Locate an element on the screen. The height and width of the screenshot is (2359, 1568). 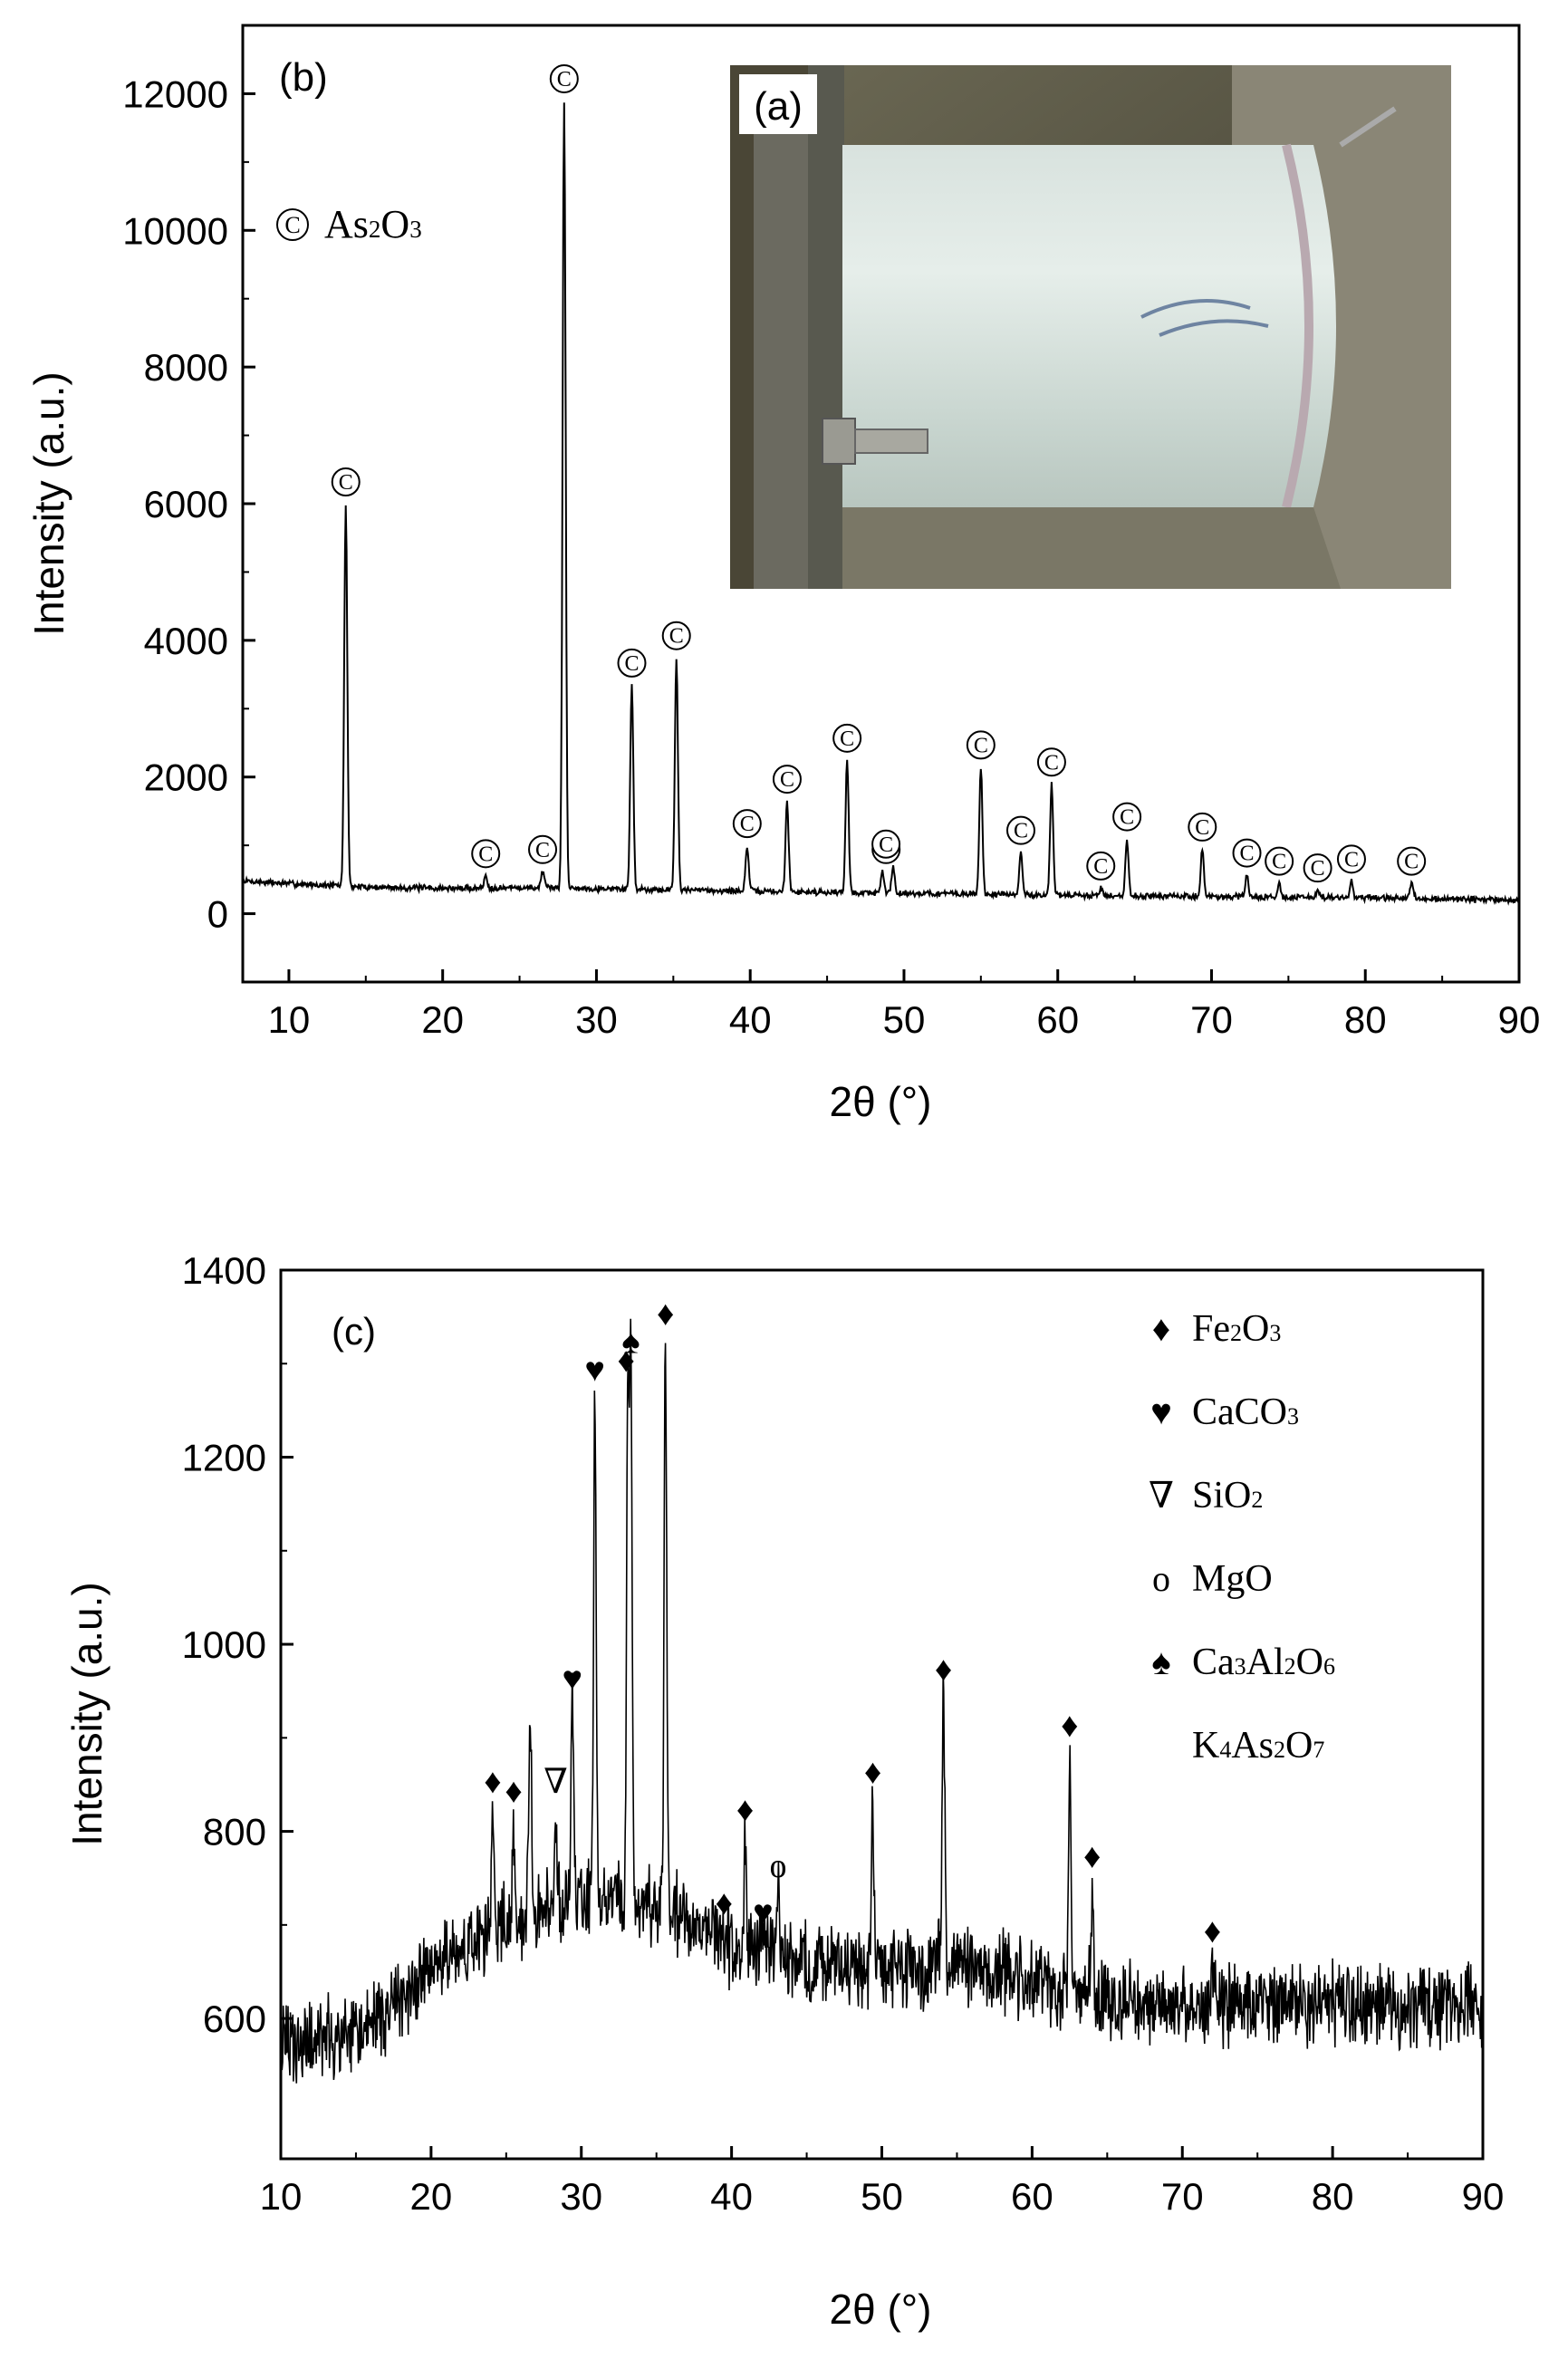
inset-photo-flange-plate is located at coordinates (781, 335).